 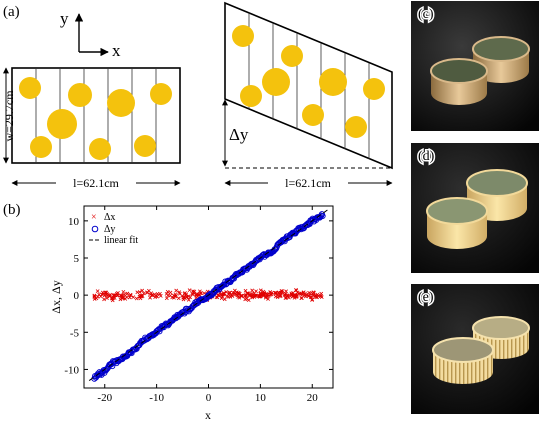 What do you see at coordinates (209, 398) in the screenshot?
I see `x-tick-label: 0` at bounding box center [209, 398].